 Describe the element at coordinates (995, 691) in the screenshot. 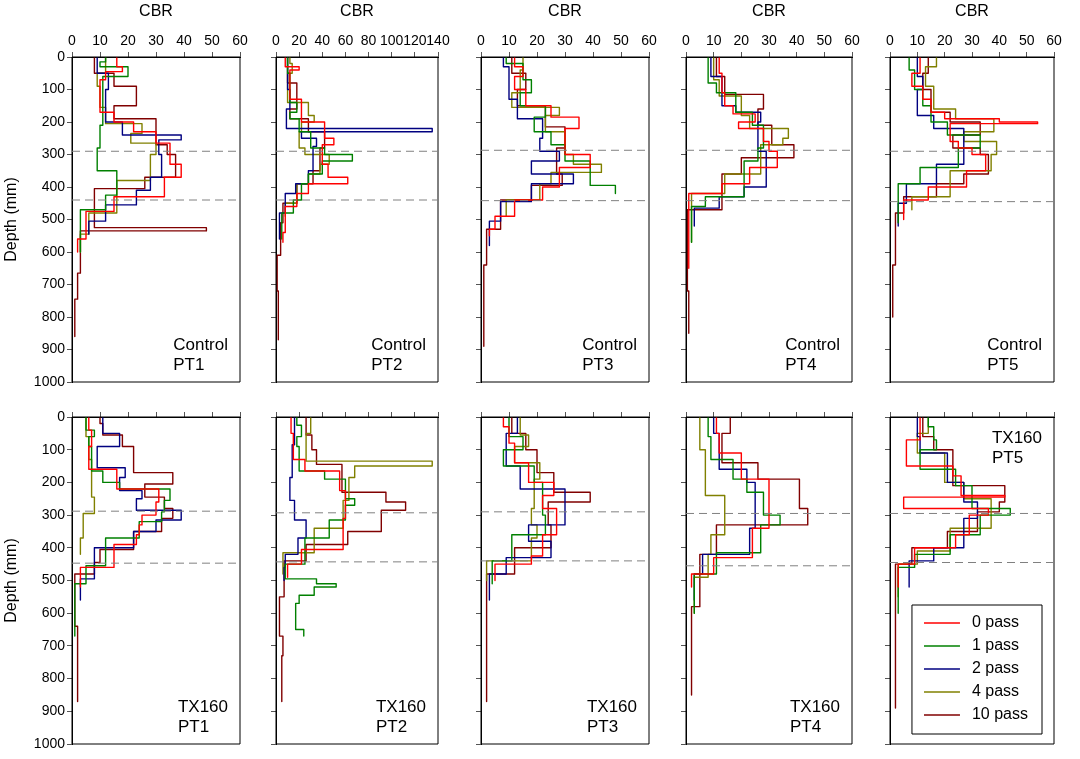

I see `legend-label: 4 pass` at that location.